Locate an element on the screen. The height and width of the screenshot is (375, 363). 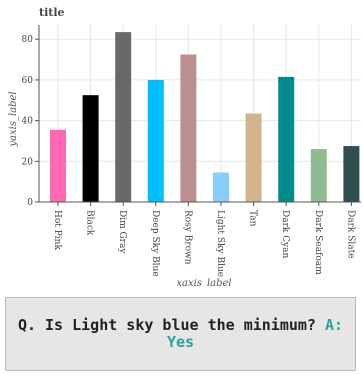
y-tick-label: 20 is located at coordinates (28, 162).